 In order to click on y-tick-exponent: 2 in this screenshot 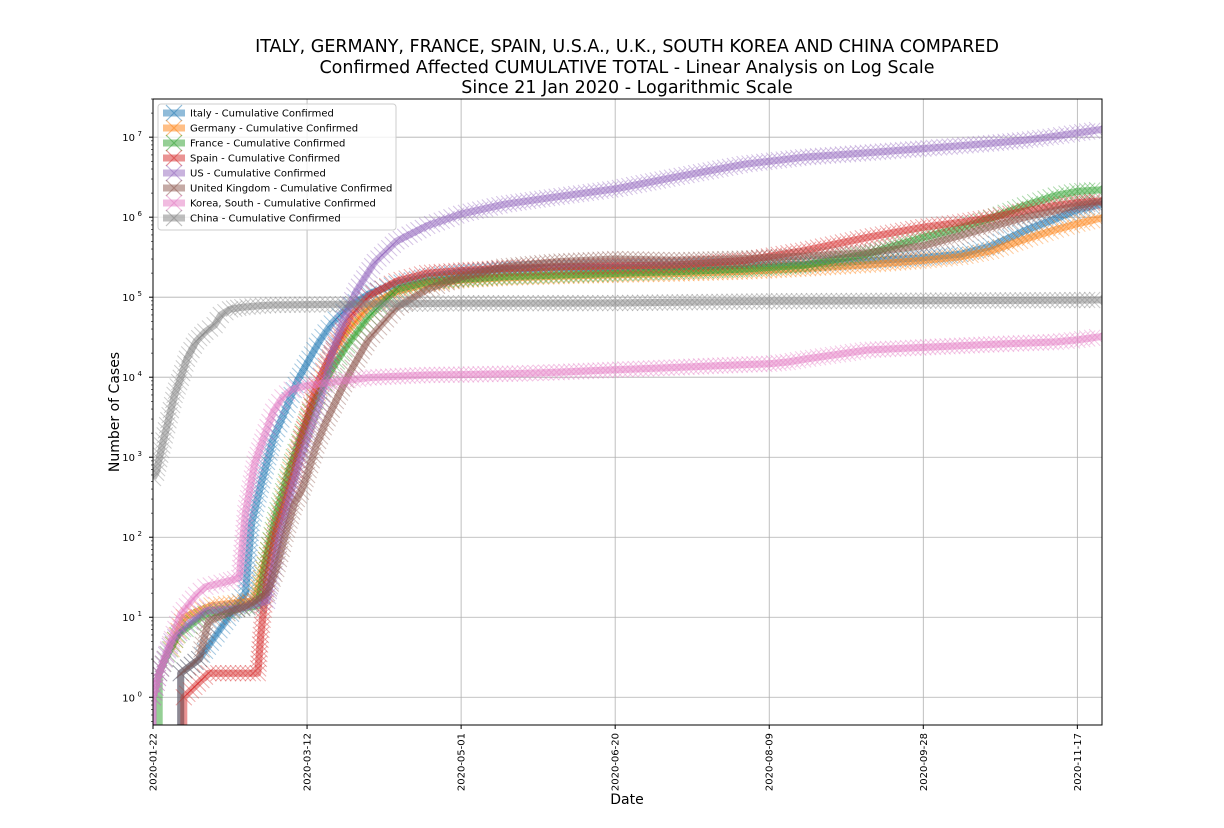, I will do `click(140, 534)`.